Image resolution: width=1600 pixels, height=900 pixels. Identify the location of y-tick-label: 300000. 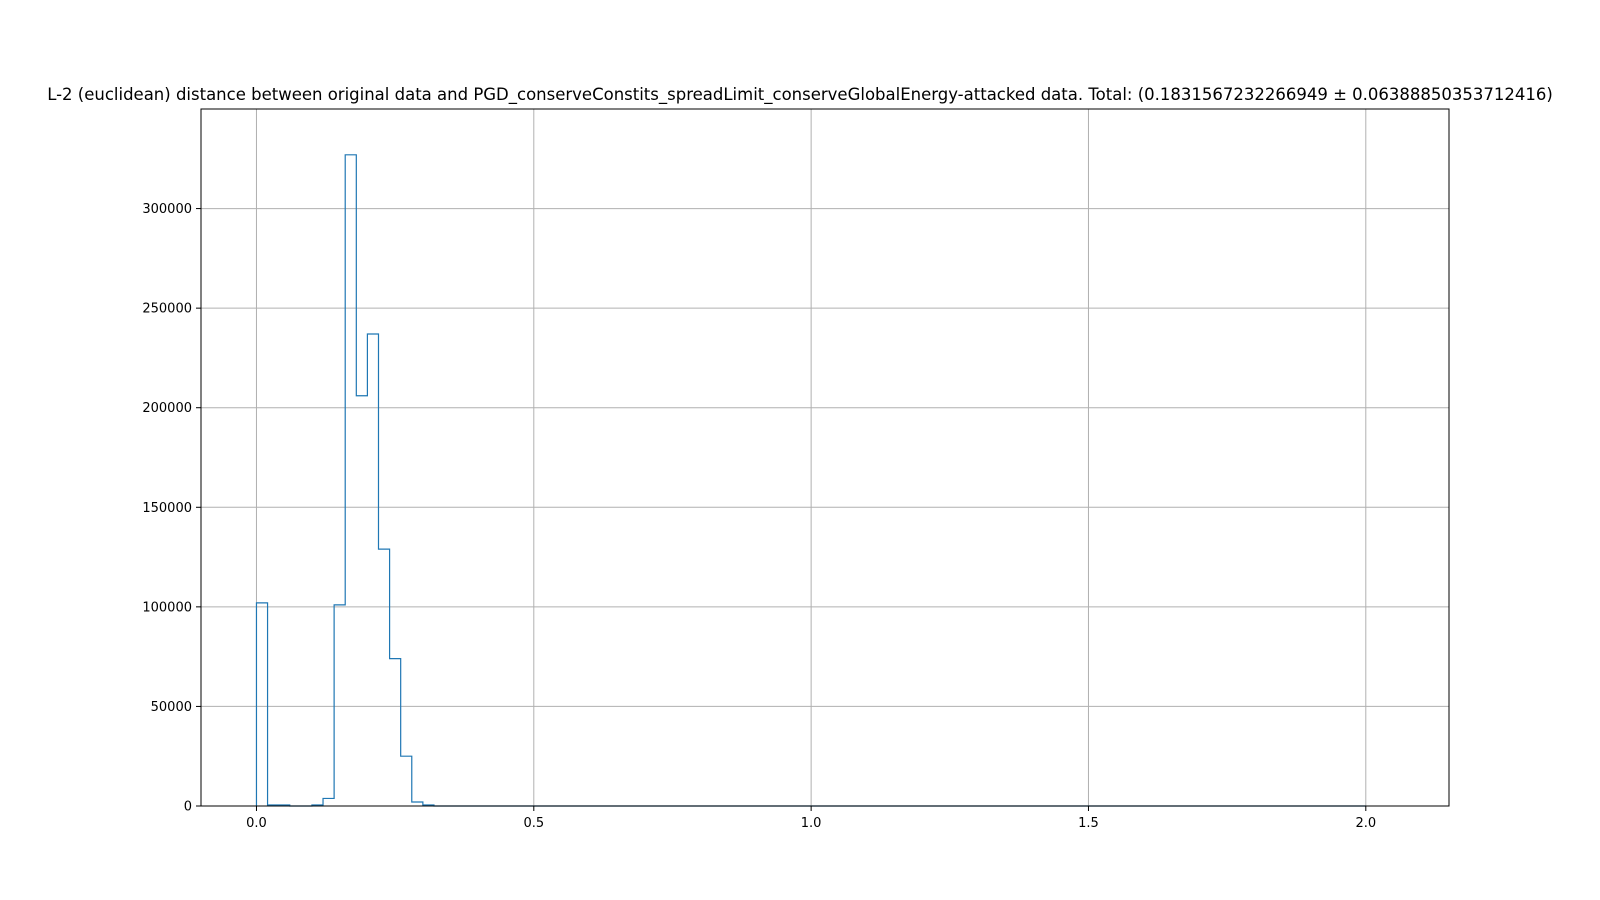
(167, 209).